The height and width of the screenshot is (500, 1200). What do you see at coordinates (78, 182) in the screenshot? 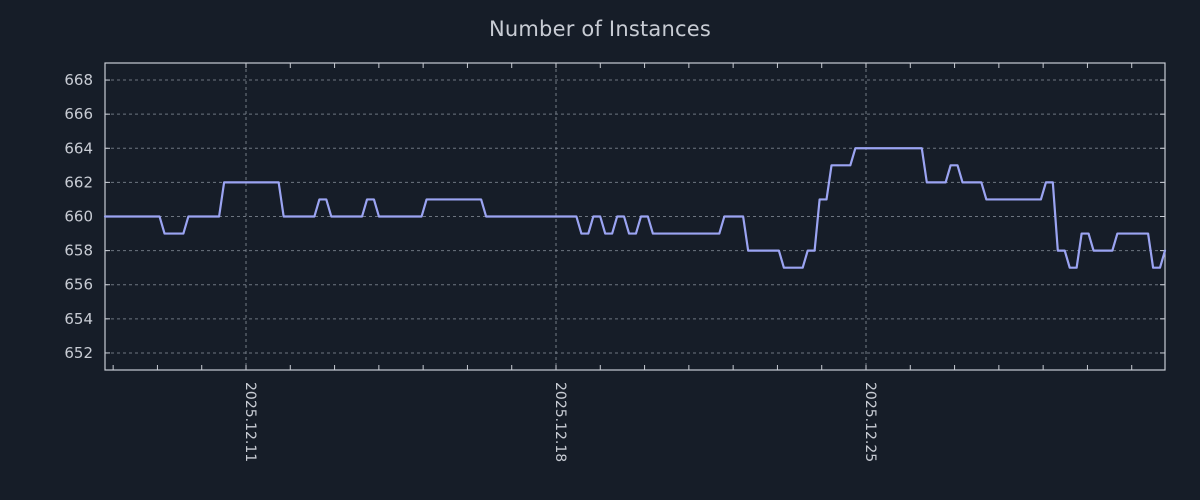
I see `y-axis-tick-label: 662` at bounding box center [78, 182].